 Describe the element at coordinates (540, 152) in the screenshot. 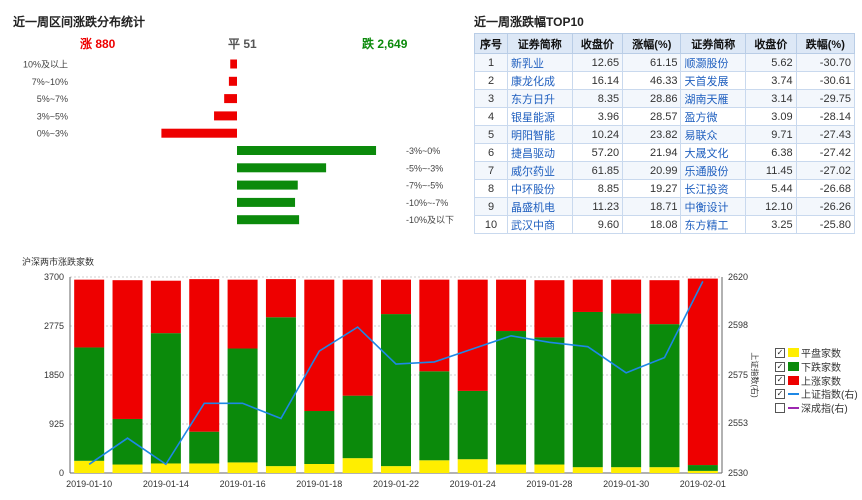

I see `cell-gainer-name: 捷昌驱动` at that location.